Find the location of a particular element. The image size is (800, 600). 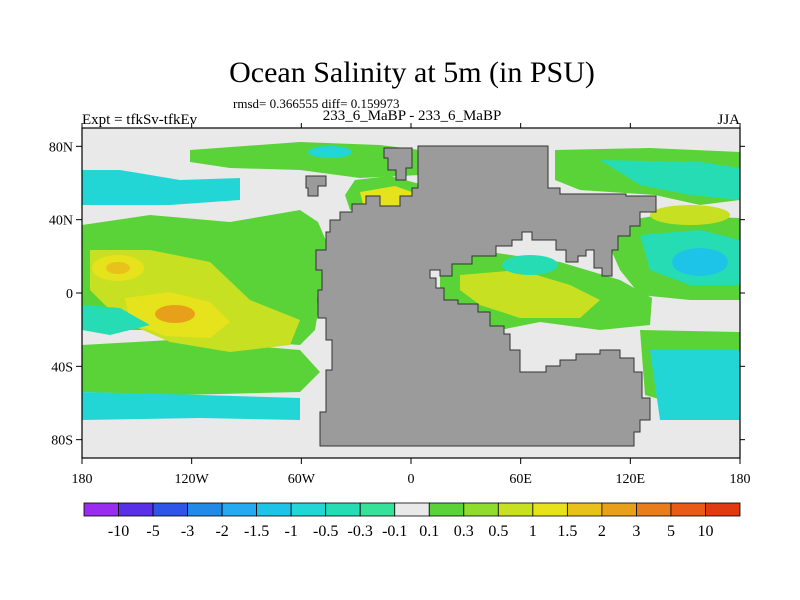

y-tick-label: 0 is located at coordinates (69, 294).